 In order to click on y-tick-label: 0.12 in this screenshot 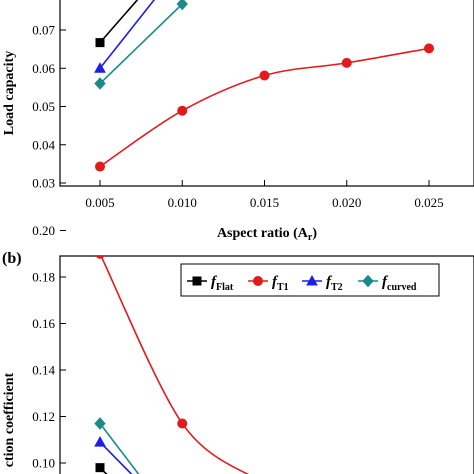, I will do `click(43, 416)`.